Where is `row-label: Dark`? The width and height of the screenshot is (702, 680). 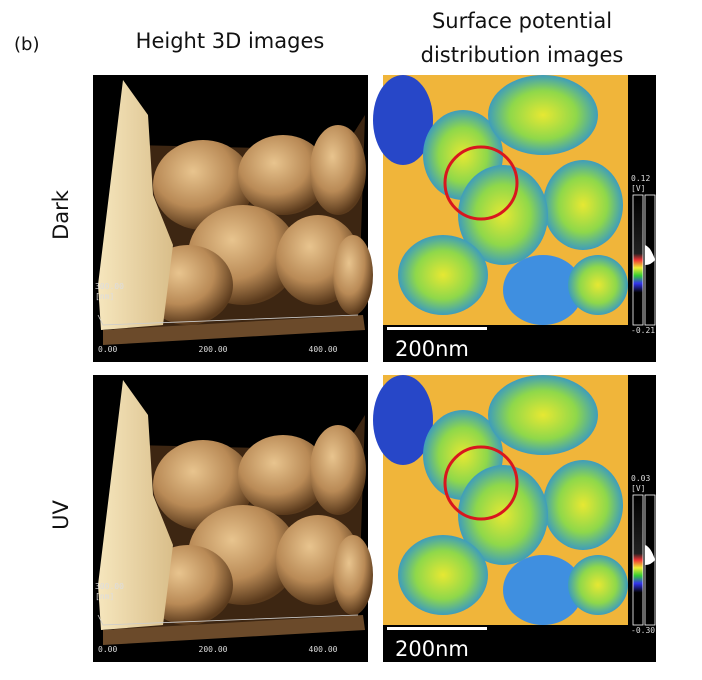 row-label: Dark is located at coordinates (61, 214).